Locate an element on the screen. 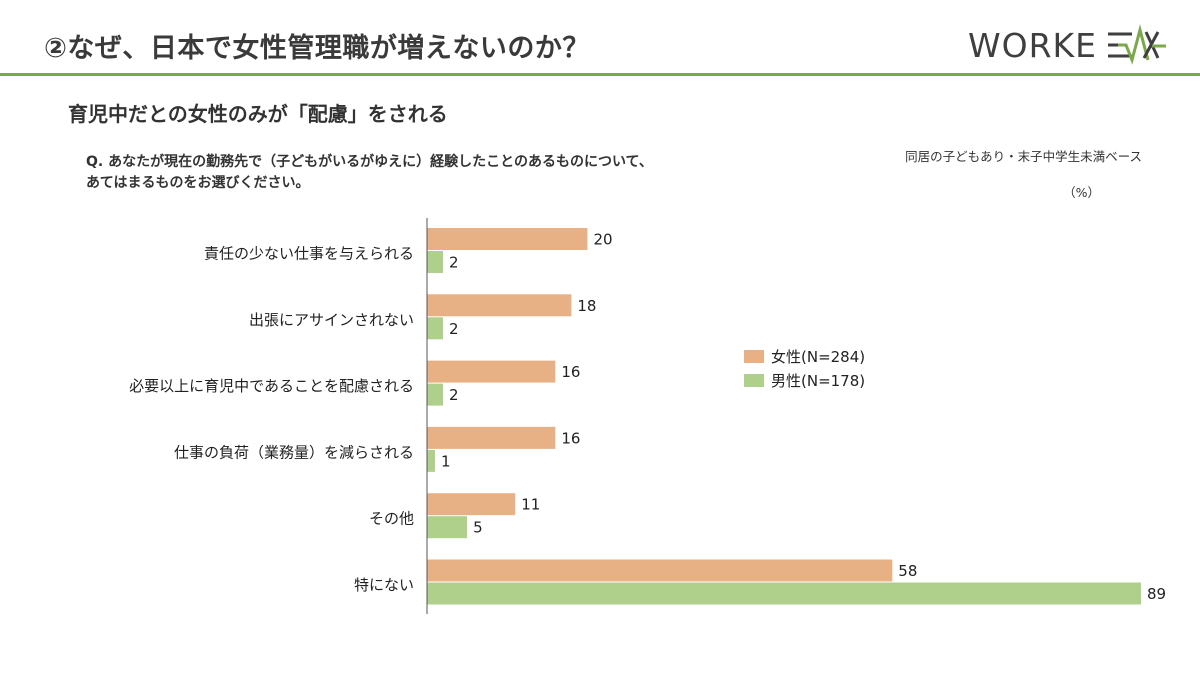 The image size is (1200, 675). category-label: 責任の少ない仕事を与えられる is located at coordinates (309, 254).